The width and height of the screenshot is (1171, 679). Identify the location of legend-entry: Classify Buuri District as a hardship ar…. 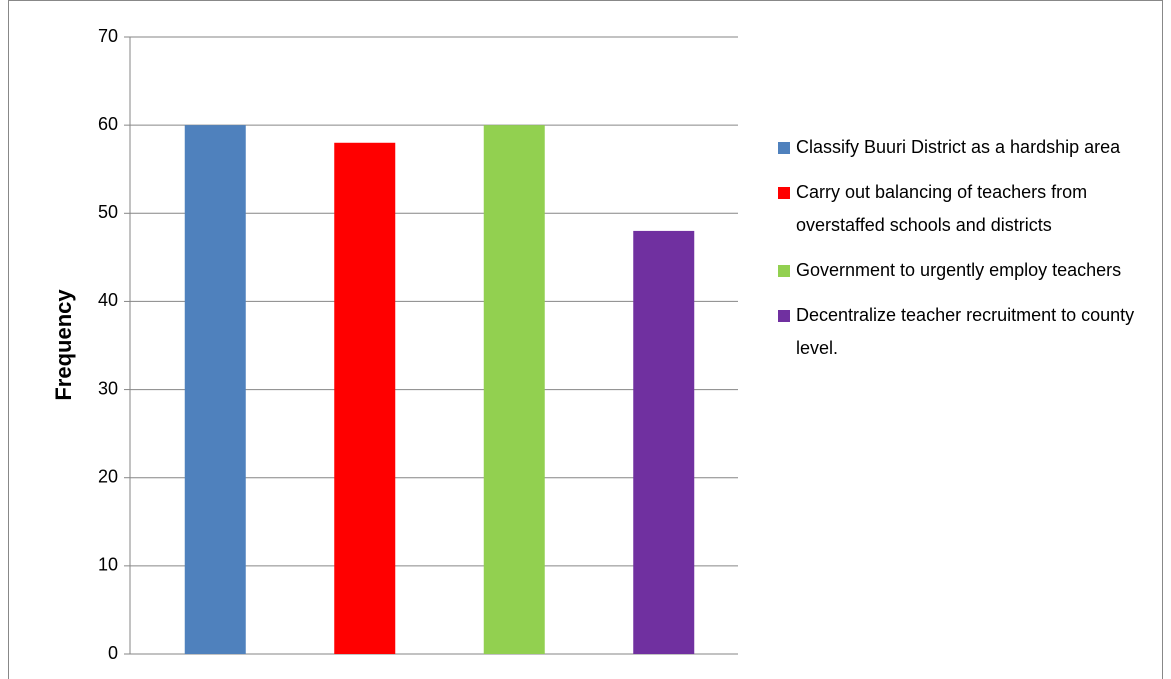
(963, 147).